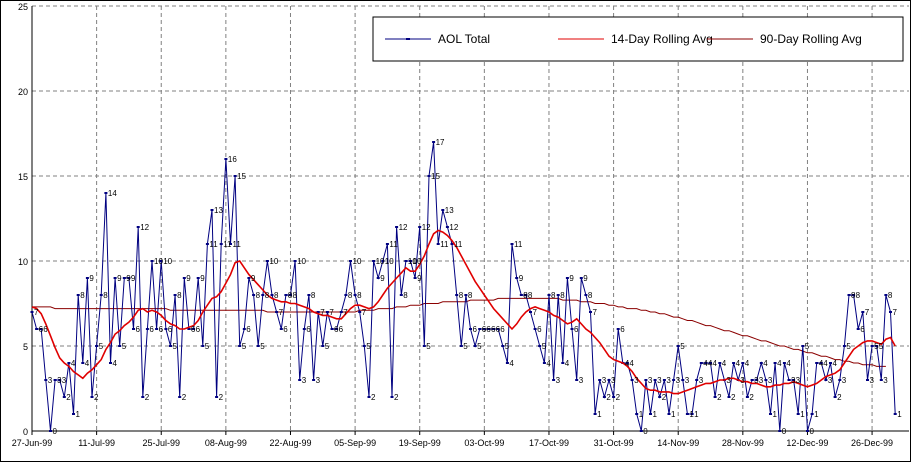 This screenshot has height=462, width=911. What do you see at coordinates (807, 443) in the screenshot?
I see `x-tick-label: 12-Dec-99` at bounding box center [807, 443].